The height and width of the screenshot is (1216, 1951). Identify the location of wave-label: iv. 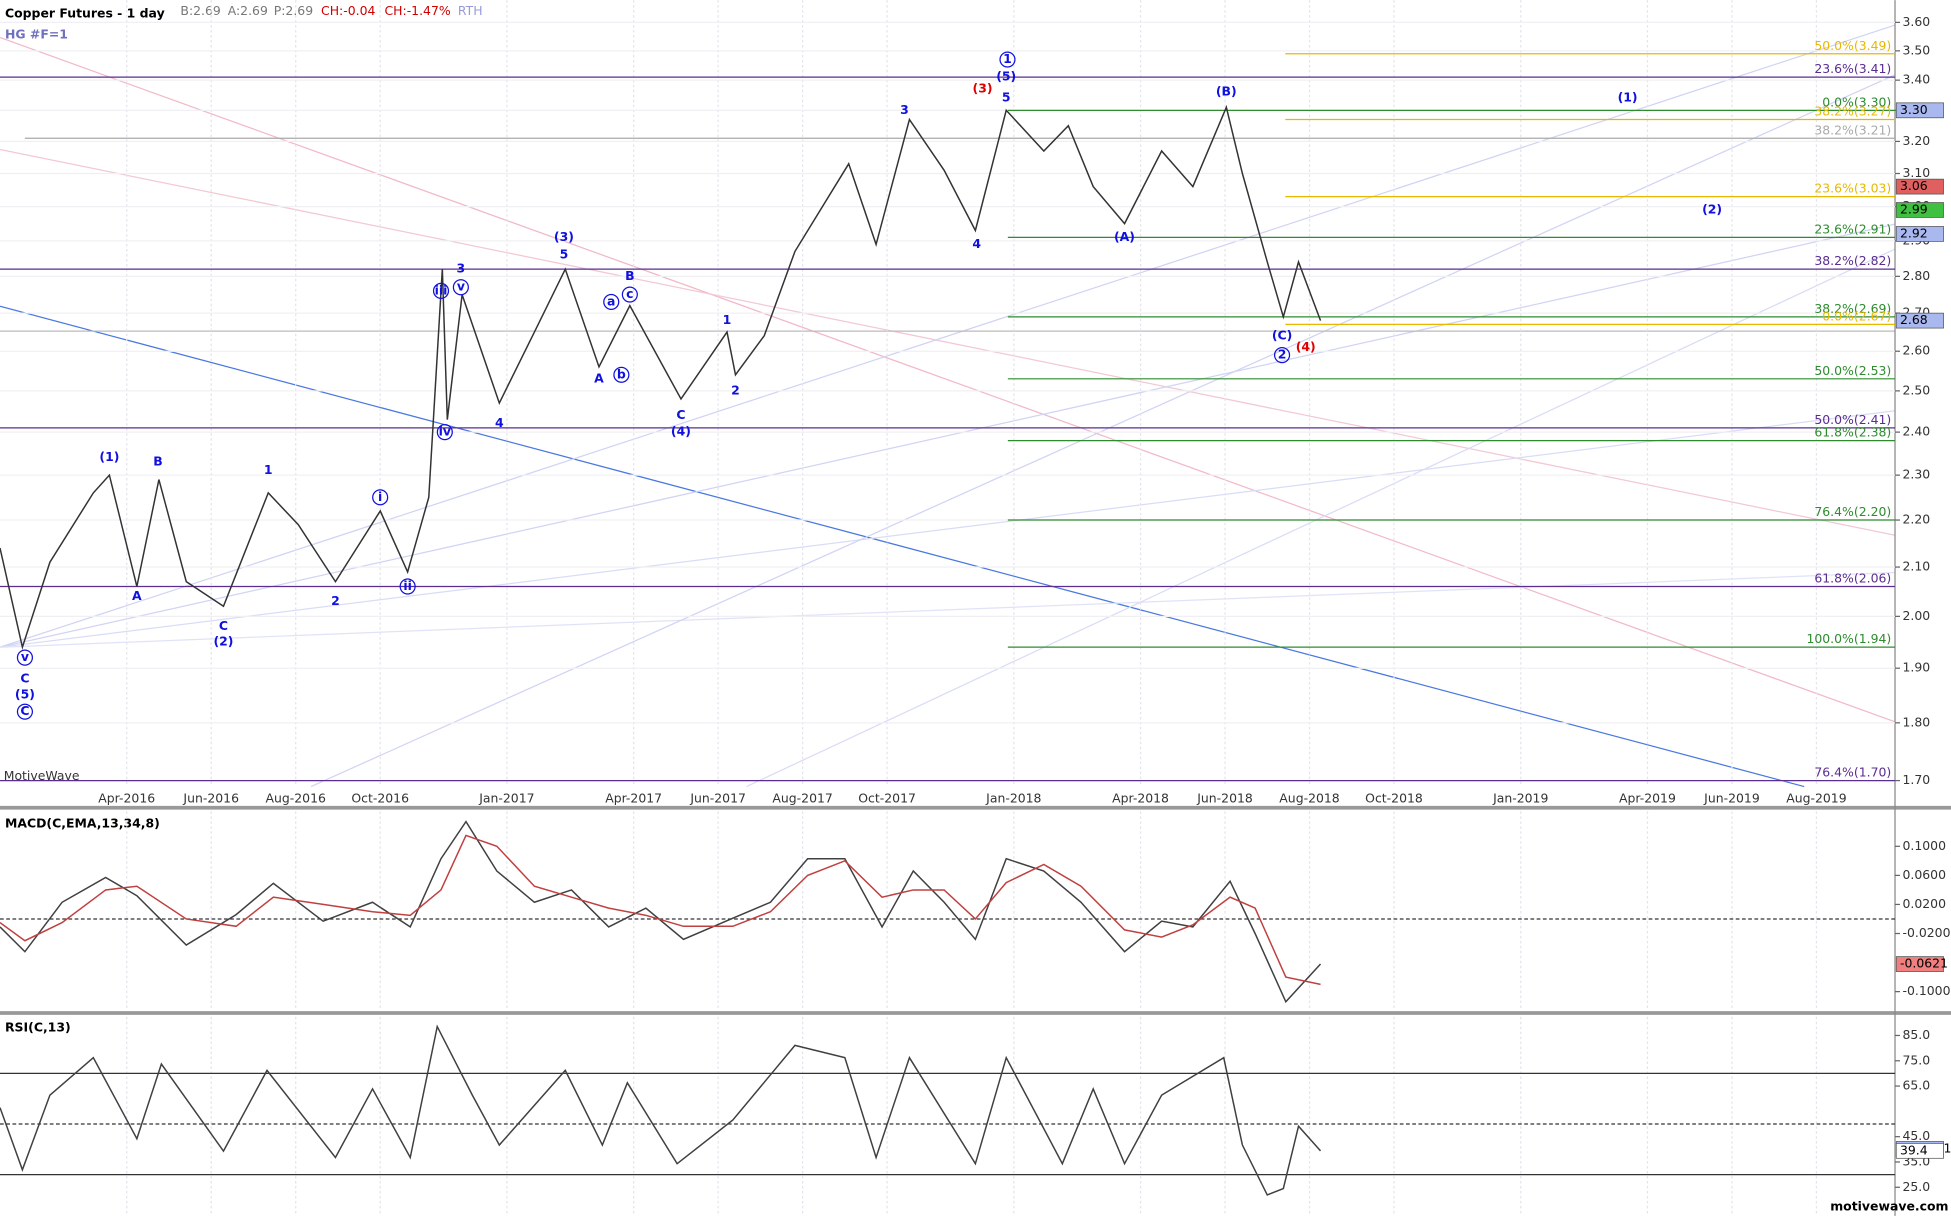
(445, 431).